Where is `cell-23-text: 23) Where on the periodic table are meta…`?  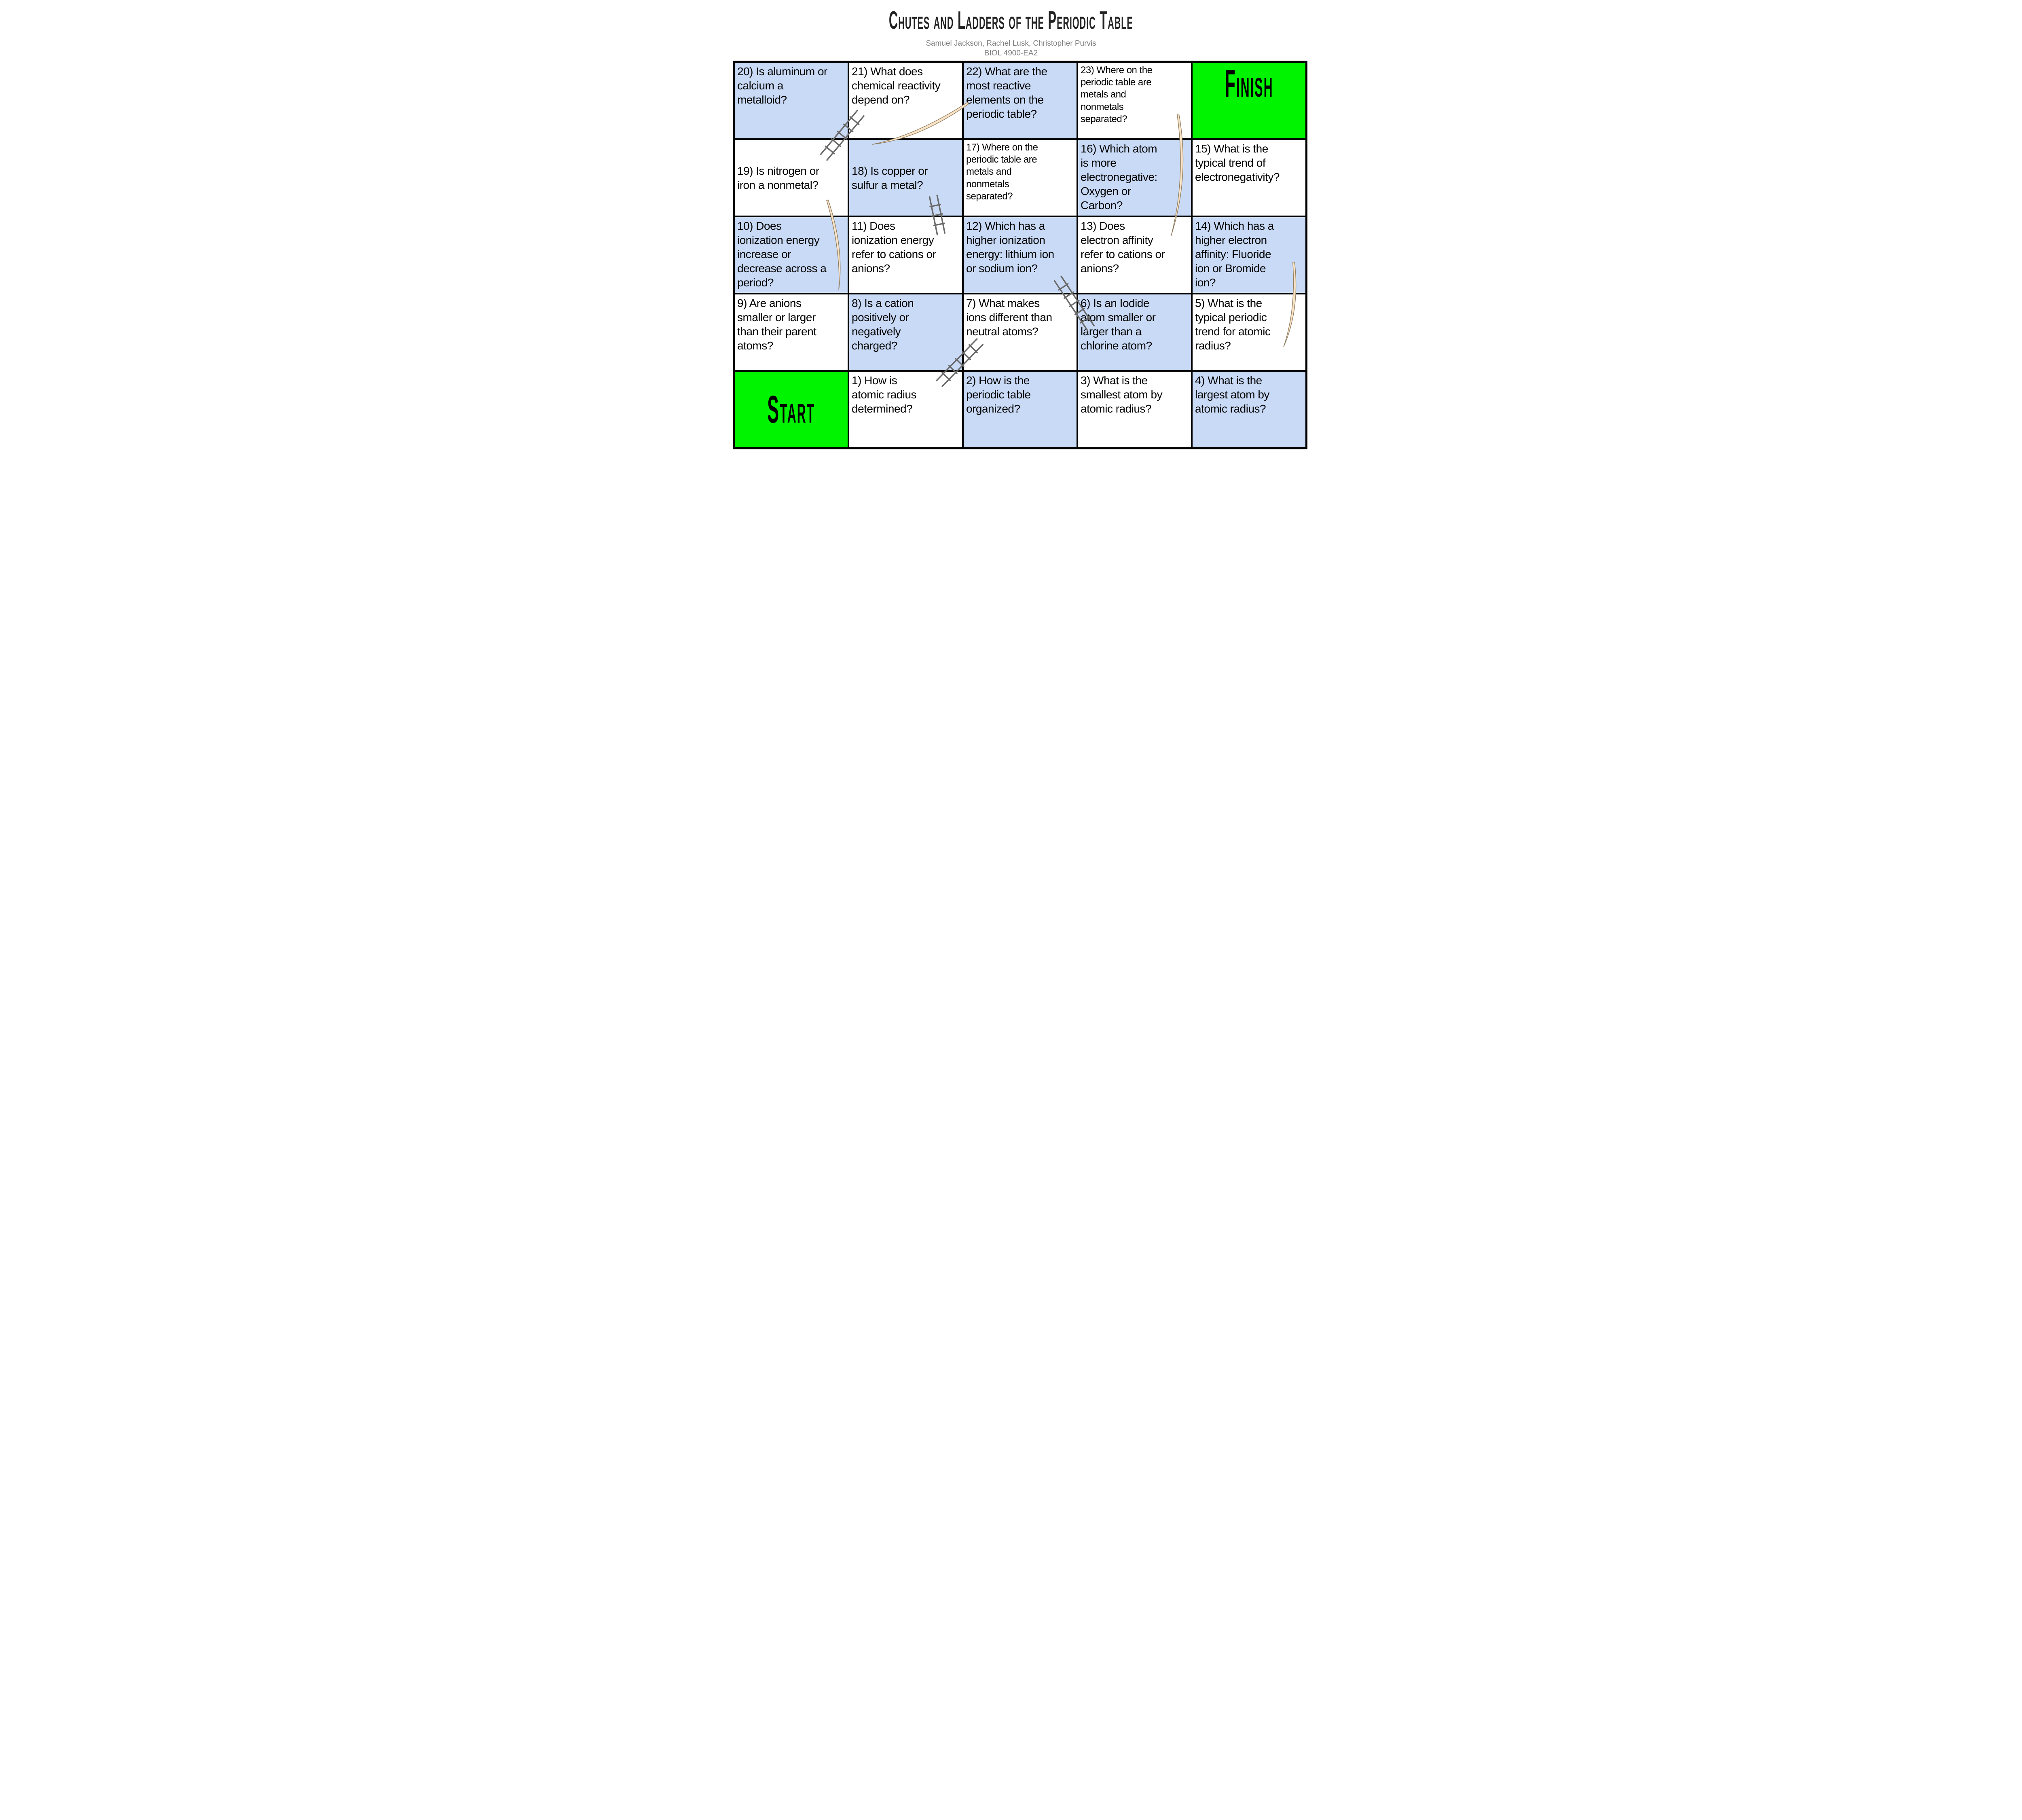 cell-23-text: 23) Where on the periodic table are meta… is located at coordinates (1117, 95).